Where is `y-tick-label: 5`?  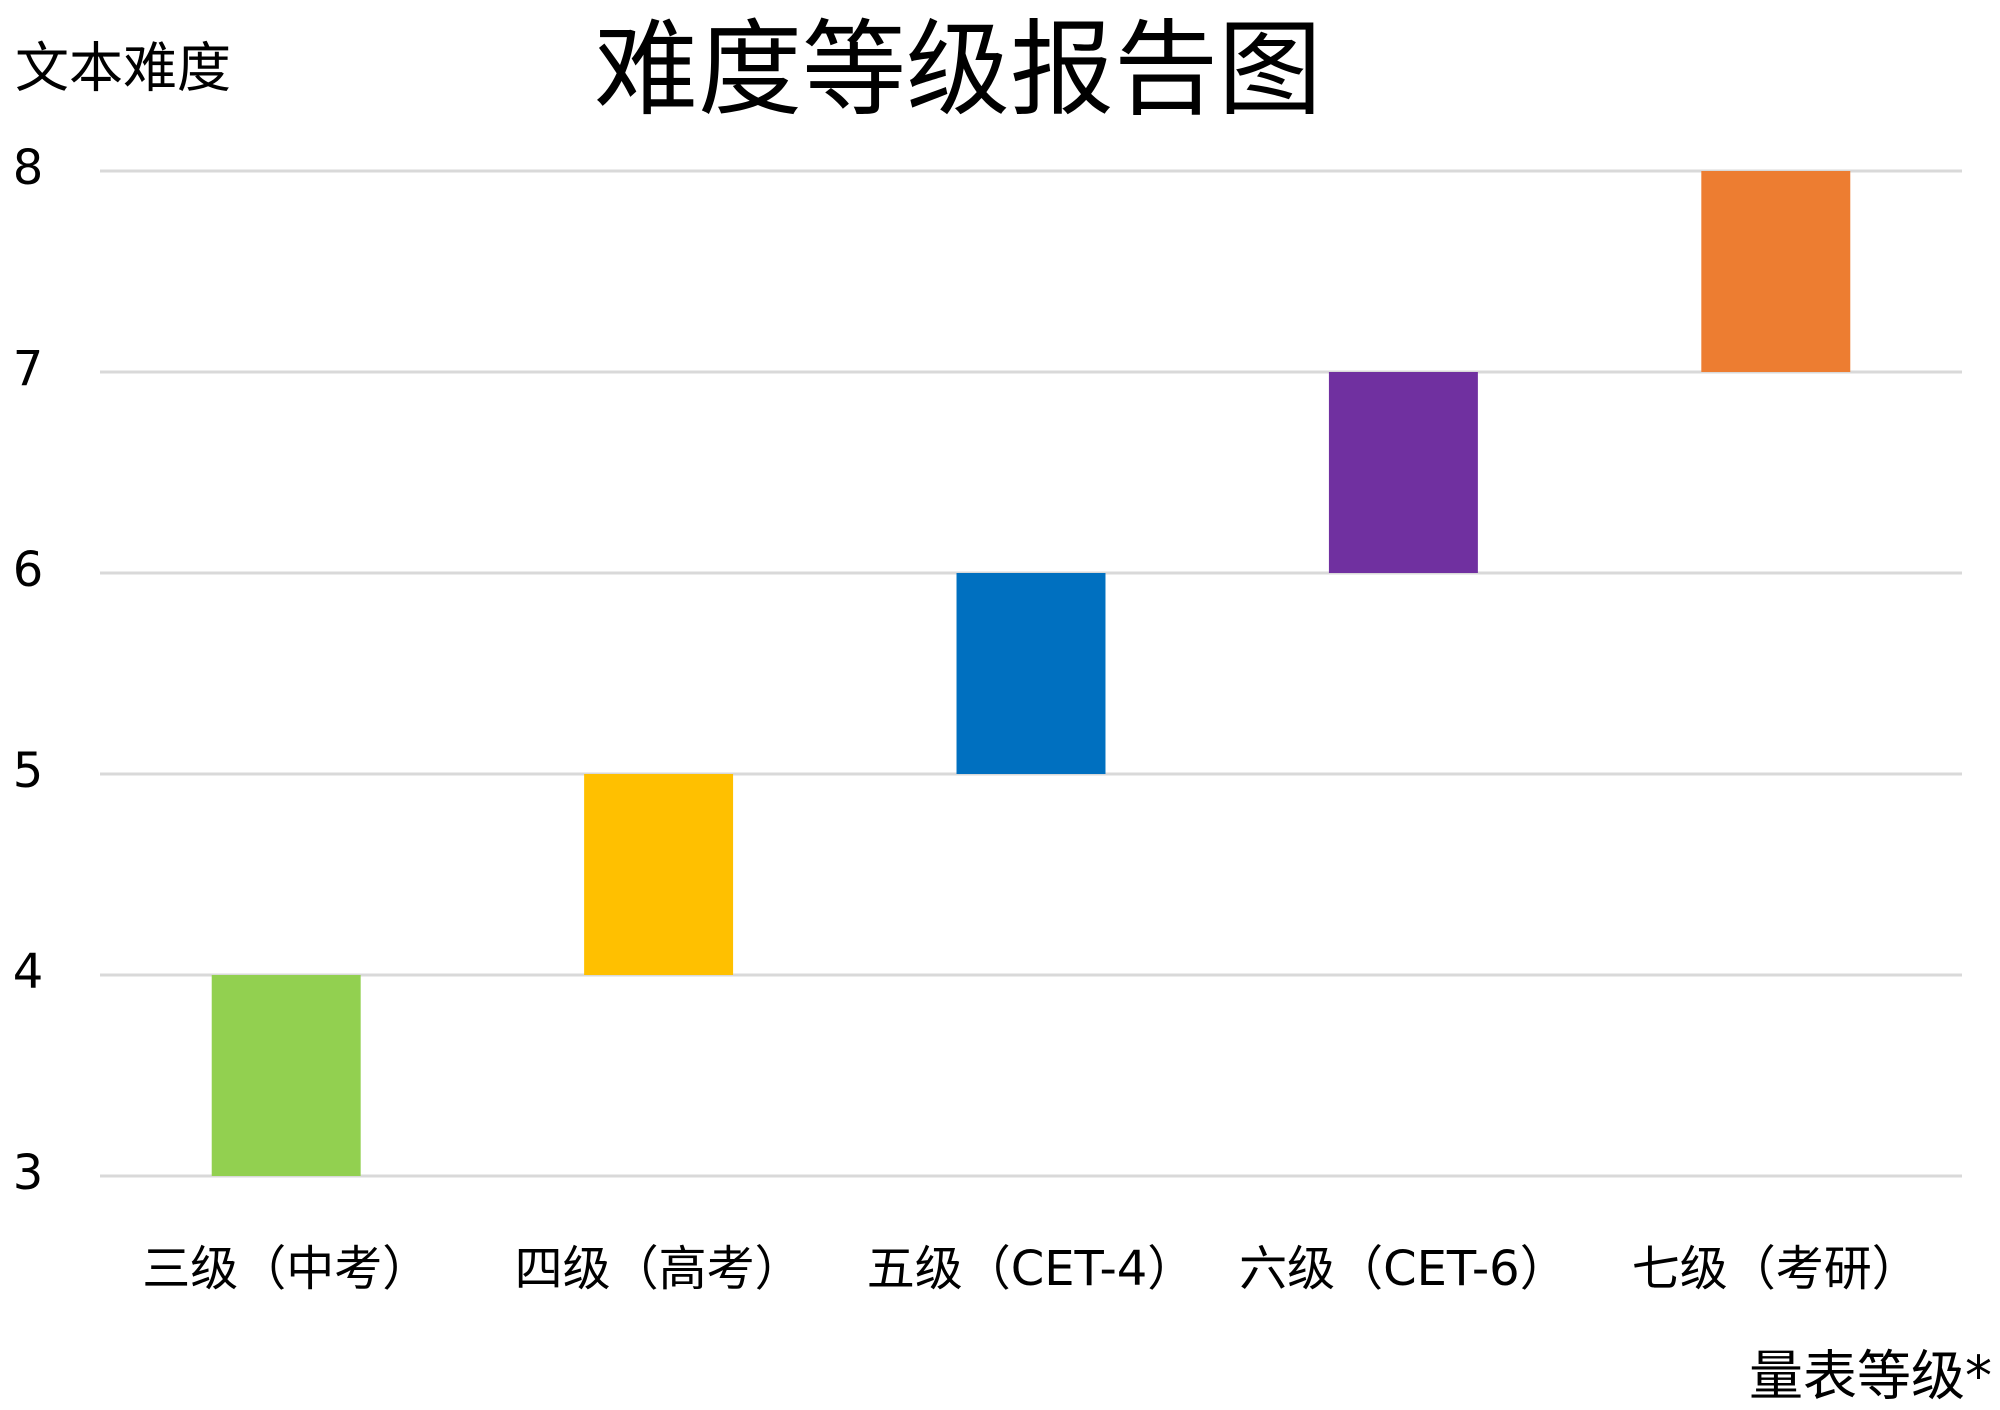 y-tick-label: 5 is located at coordinates (28, 771).